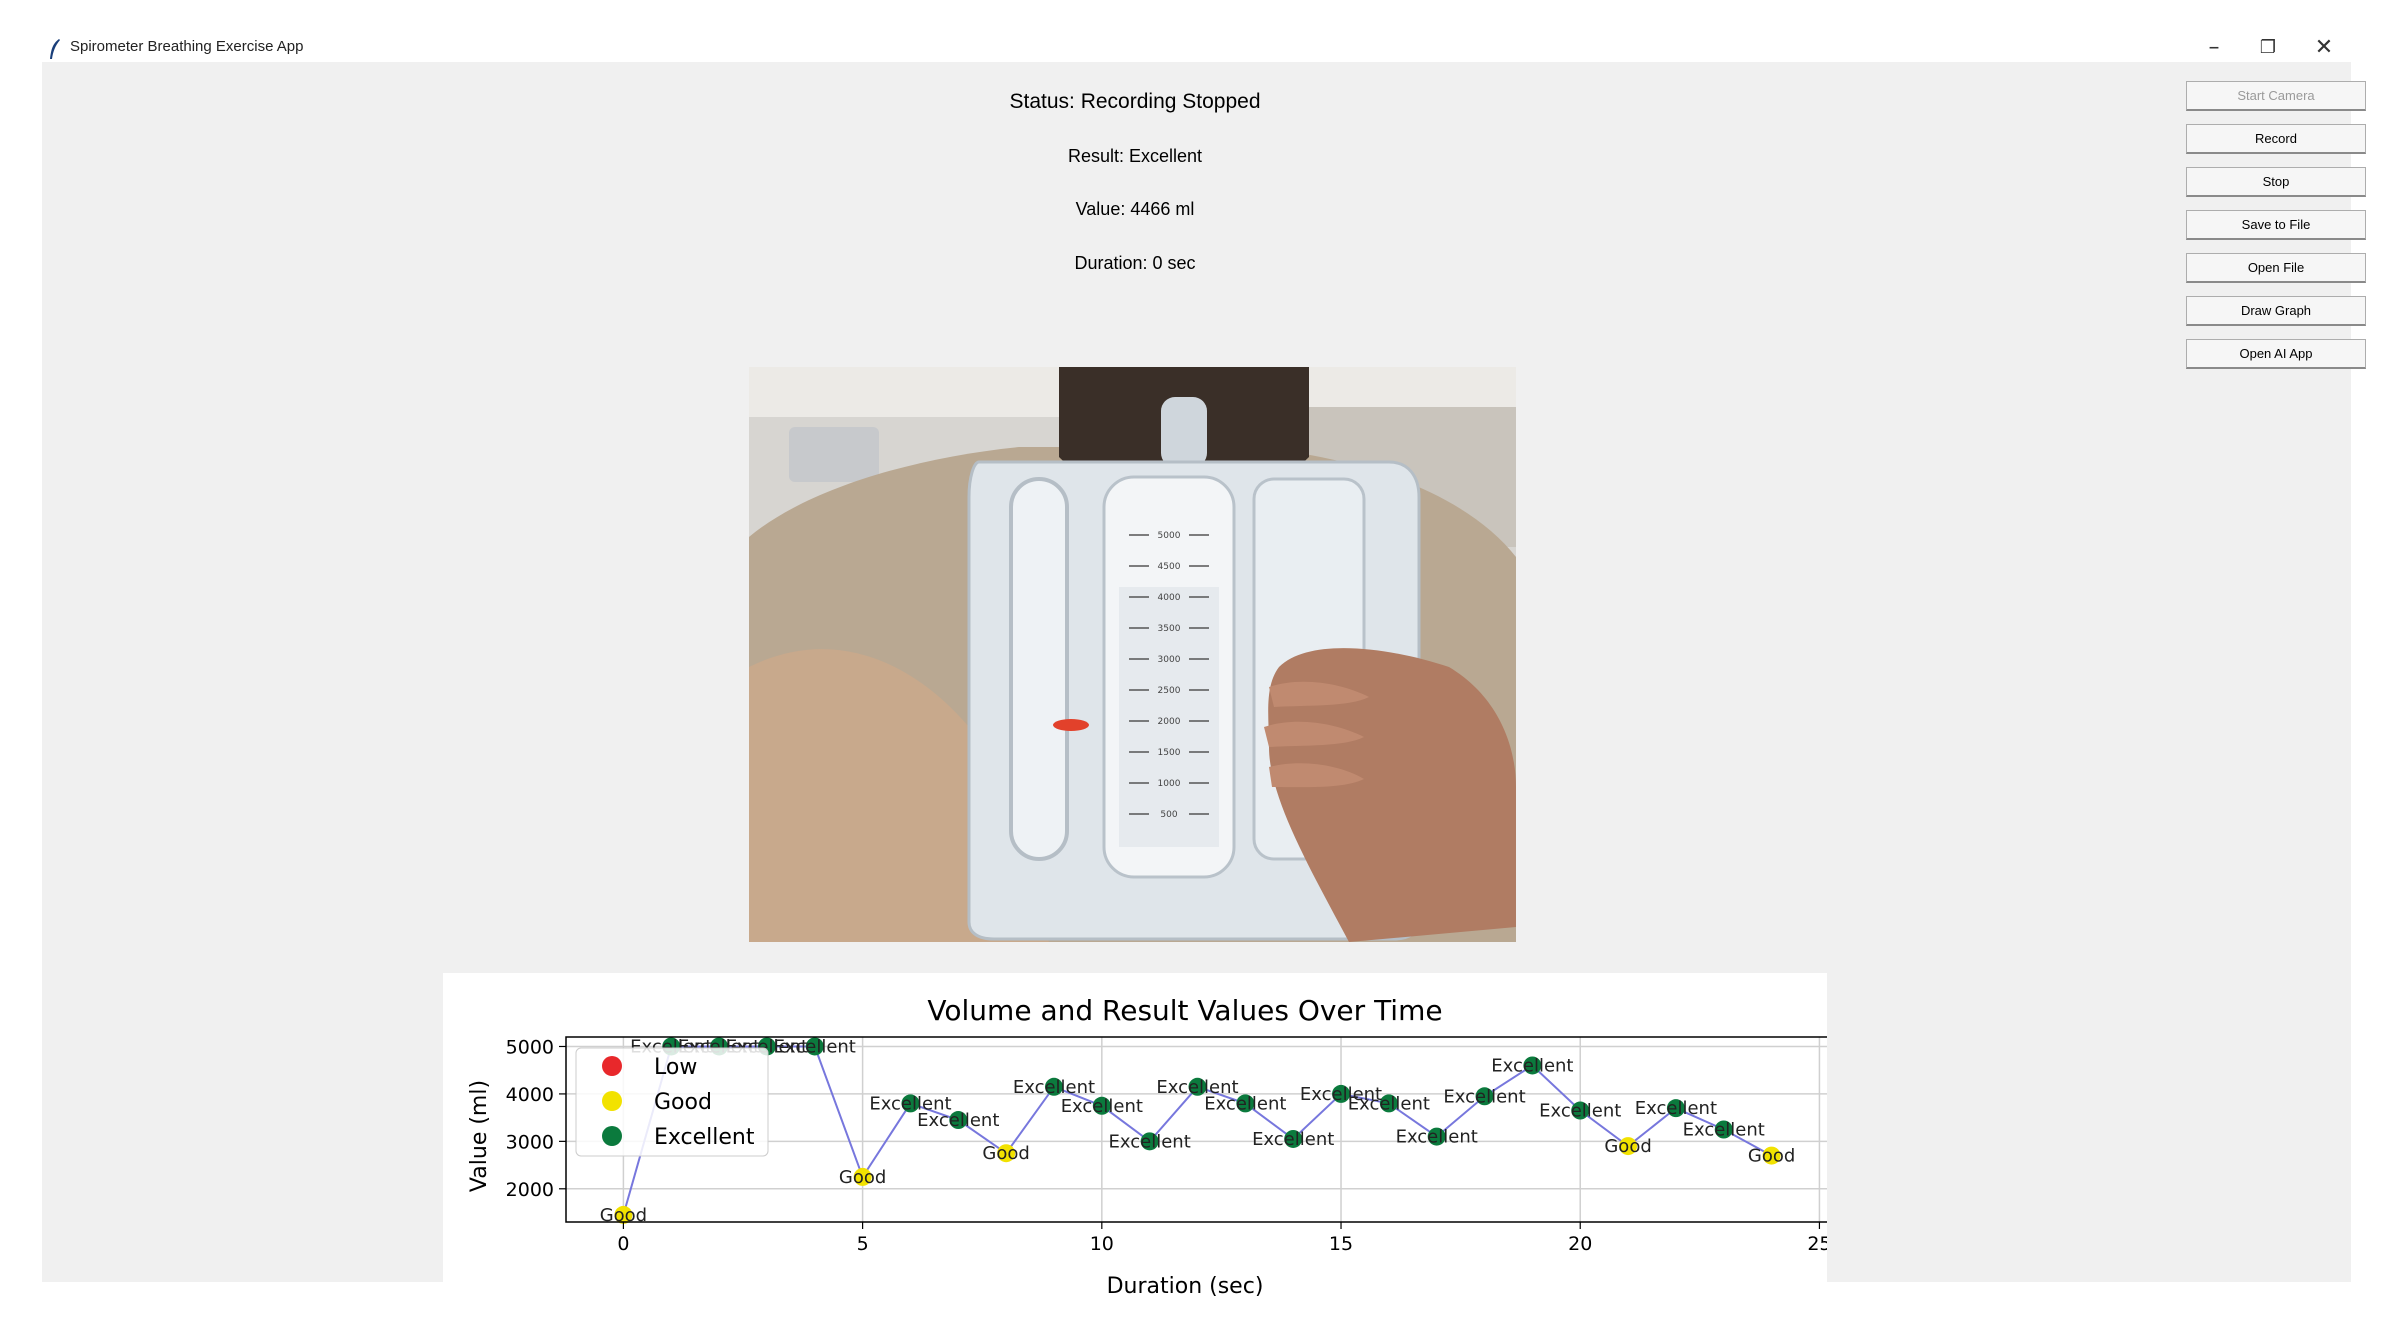 This screenshot has height=1328, width=2384. What do you see at coordinates (1169, 691) in the screenshot?
I see `scale-label: 2500` at bounding box center [1169, 691].